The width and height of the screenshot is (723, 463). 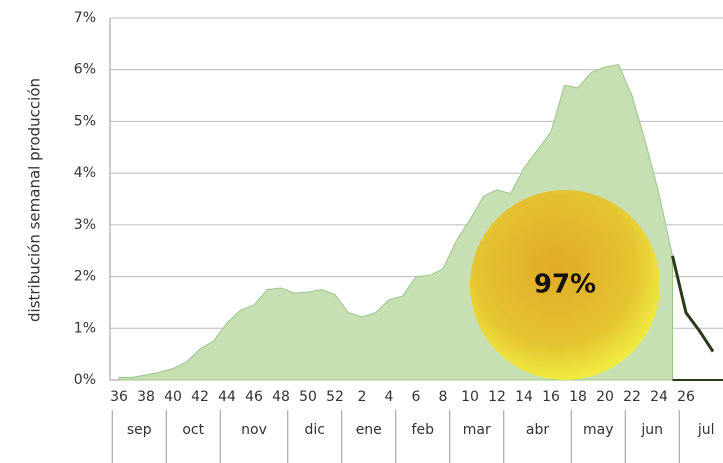 I want to click on month-label: ene, so click(x=369, y=430).